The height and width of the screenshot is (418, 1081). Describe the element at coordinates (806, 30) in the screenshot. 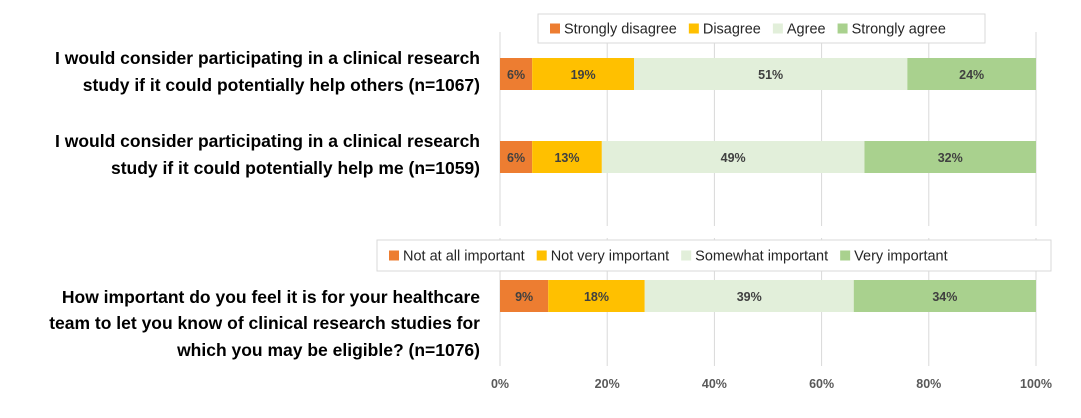

I see `legend-label: Agree` at that location.